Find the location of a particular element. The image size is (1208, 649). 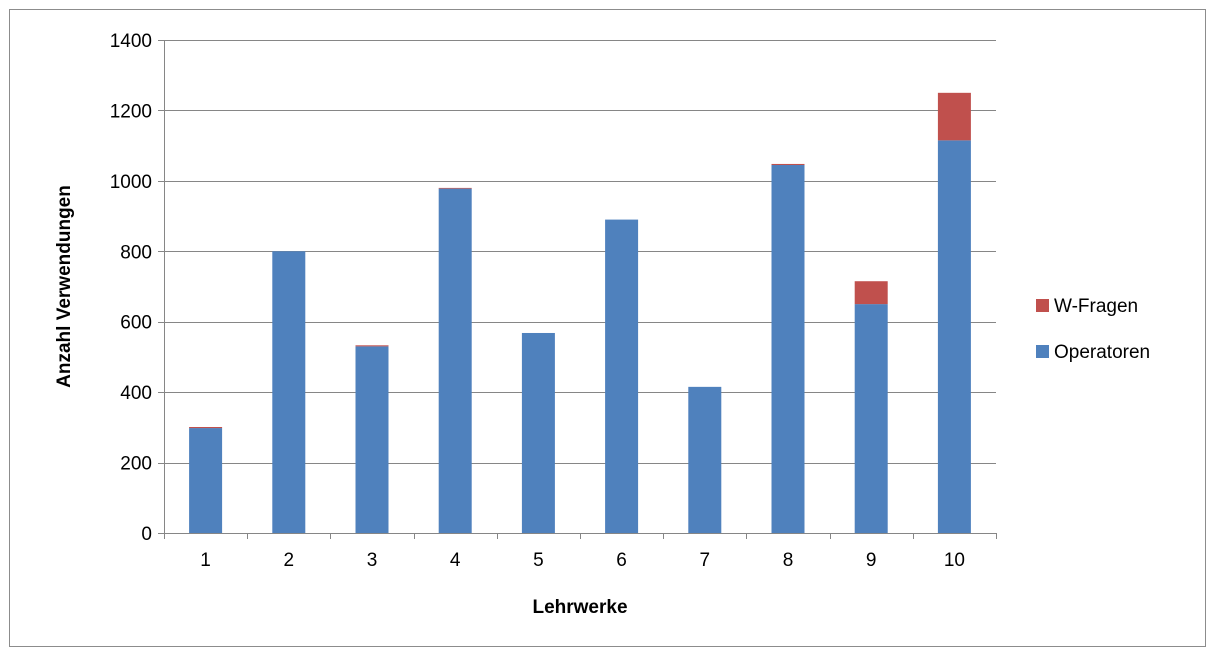

y-tick-labels: 0 200 400 600 800 1000 1200 1400 is located at coordinates (131, 288).